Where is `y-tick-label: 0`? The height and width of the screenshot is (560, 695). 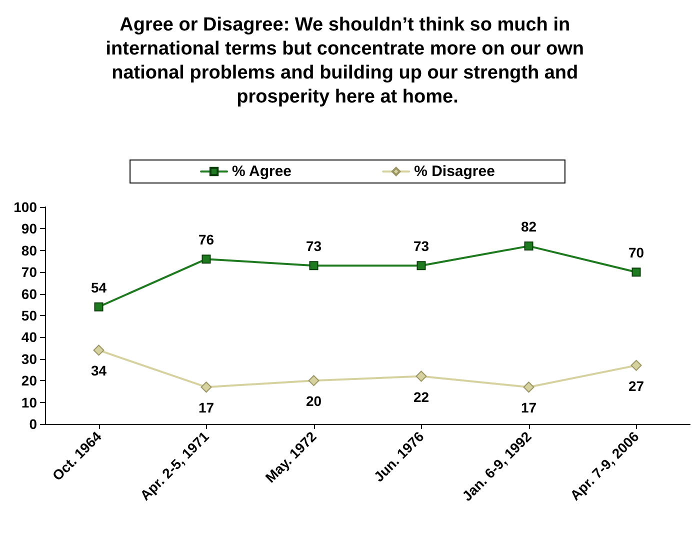
y-tick-label: 0 is located at coordinates (33, 424).